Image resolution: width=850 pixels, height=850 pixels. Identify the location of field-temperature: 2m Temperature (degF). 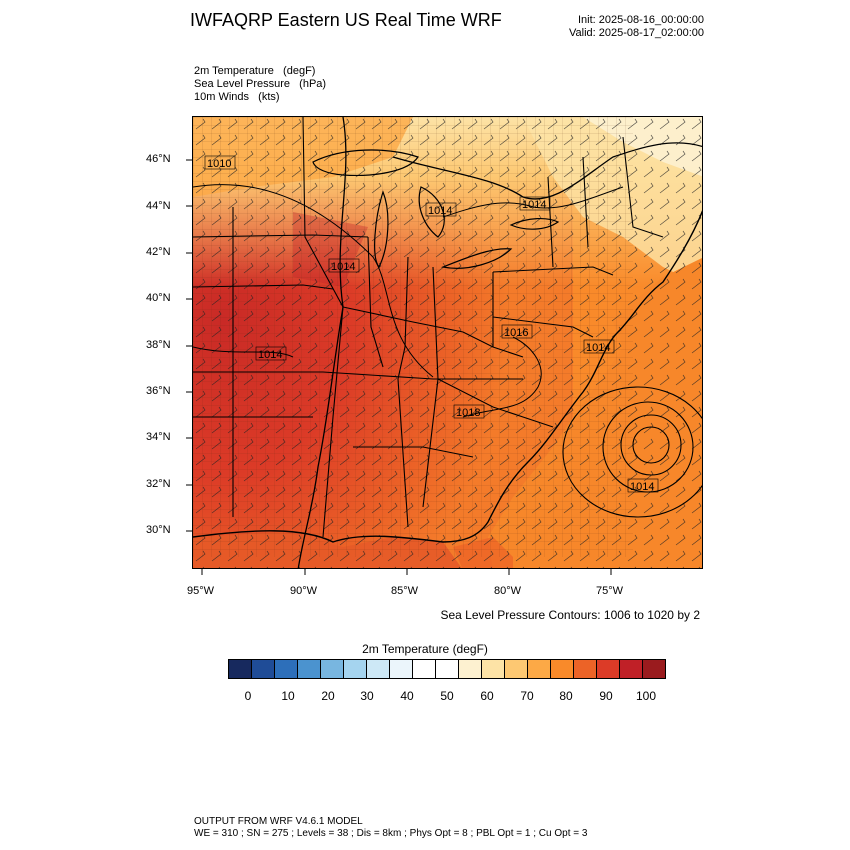
(255, 71).